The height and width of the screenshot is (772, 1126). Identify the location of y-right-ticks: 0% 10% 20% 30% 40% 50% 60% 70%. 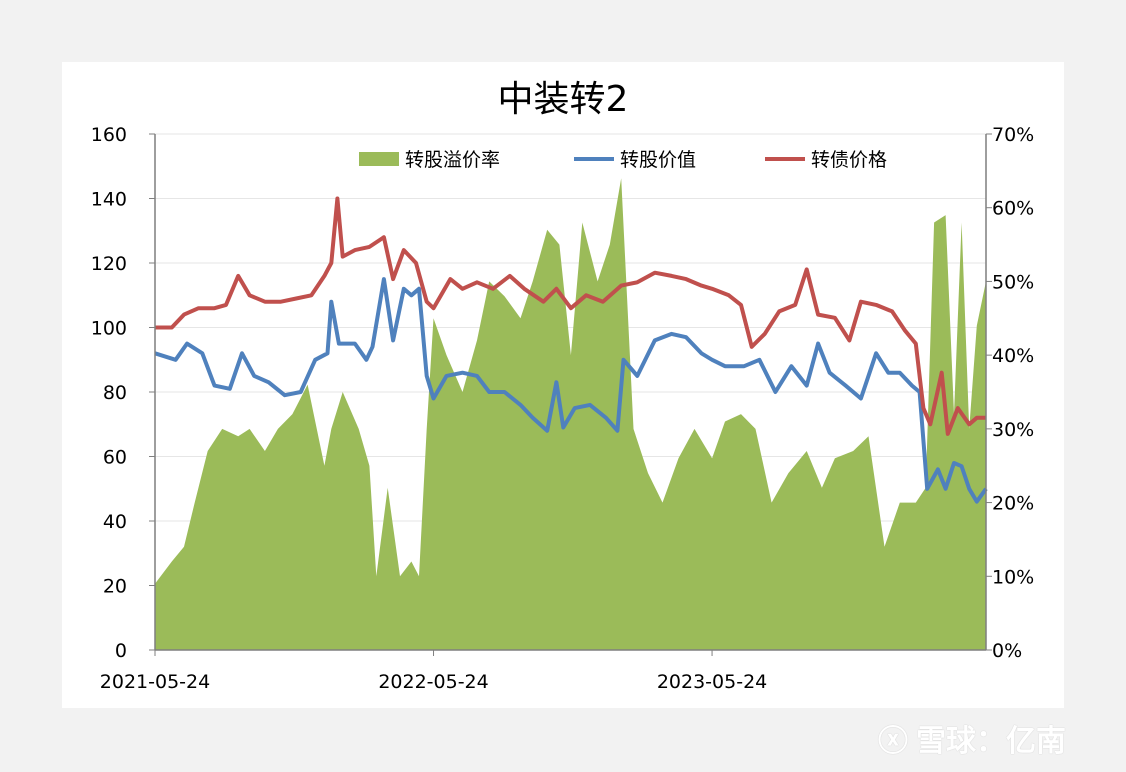
(1010, 393).